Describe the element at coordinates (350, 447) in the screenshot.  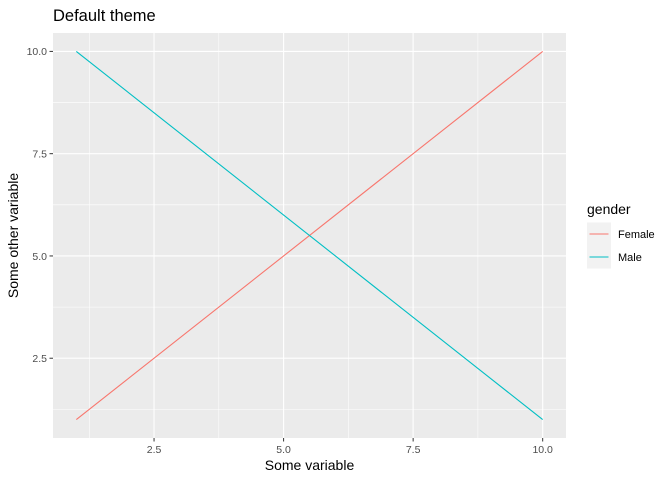
I see `x-axis: 2.5 5.0 7.5 10.0` at that location.